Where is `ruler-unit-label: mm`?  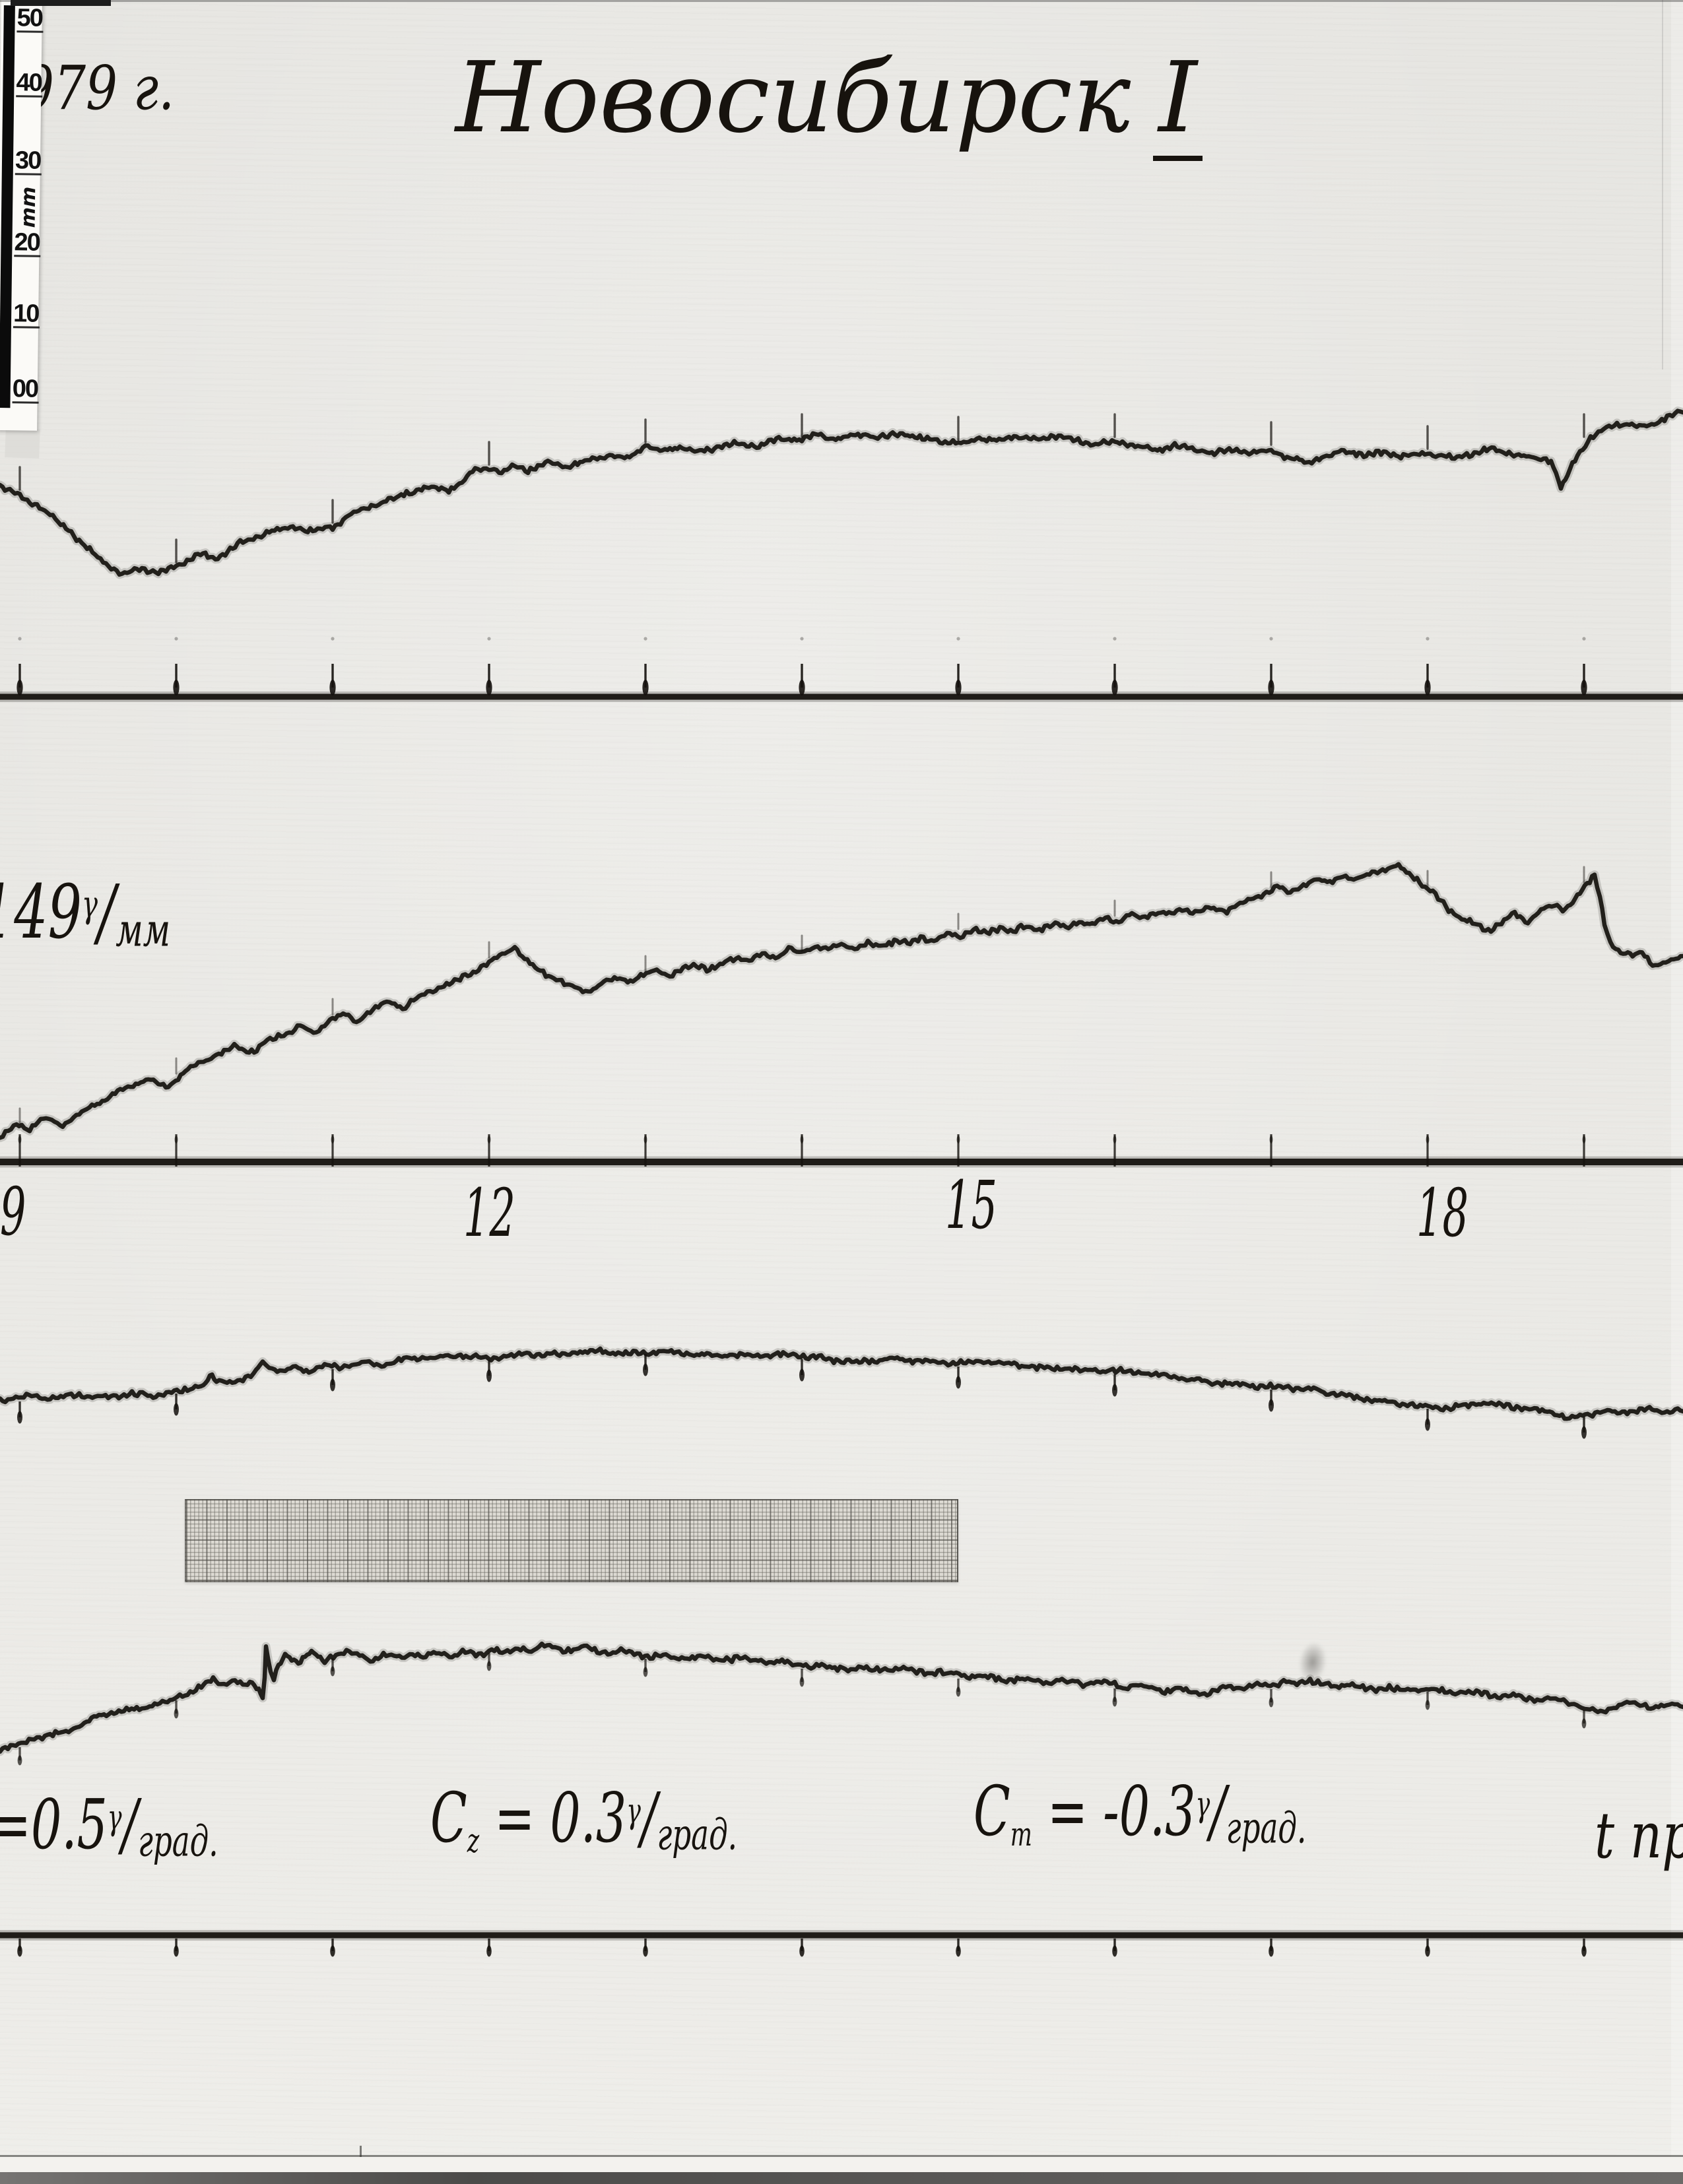 ruler-unit-label: mm is located at coordinates (28, 207).